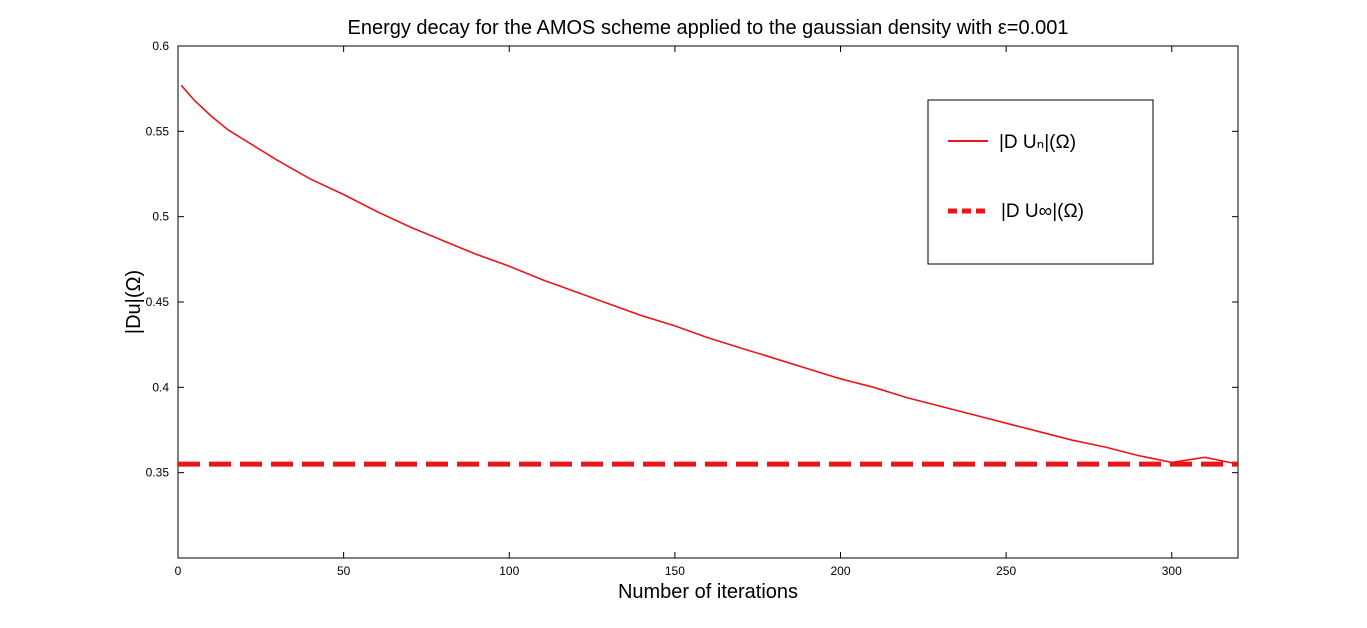 The width and height of the screenshot is (1367, 628). Describe the element at coordinates (160, 387) in the screenshot. I see `y-tick-label: 0.4` at that location.